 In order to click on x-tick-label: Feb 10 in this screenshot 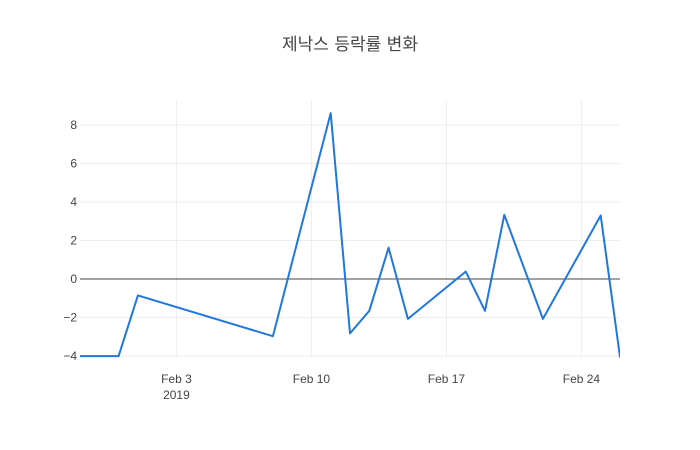, I will do `click(312, 379)`.